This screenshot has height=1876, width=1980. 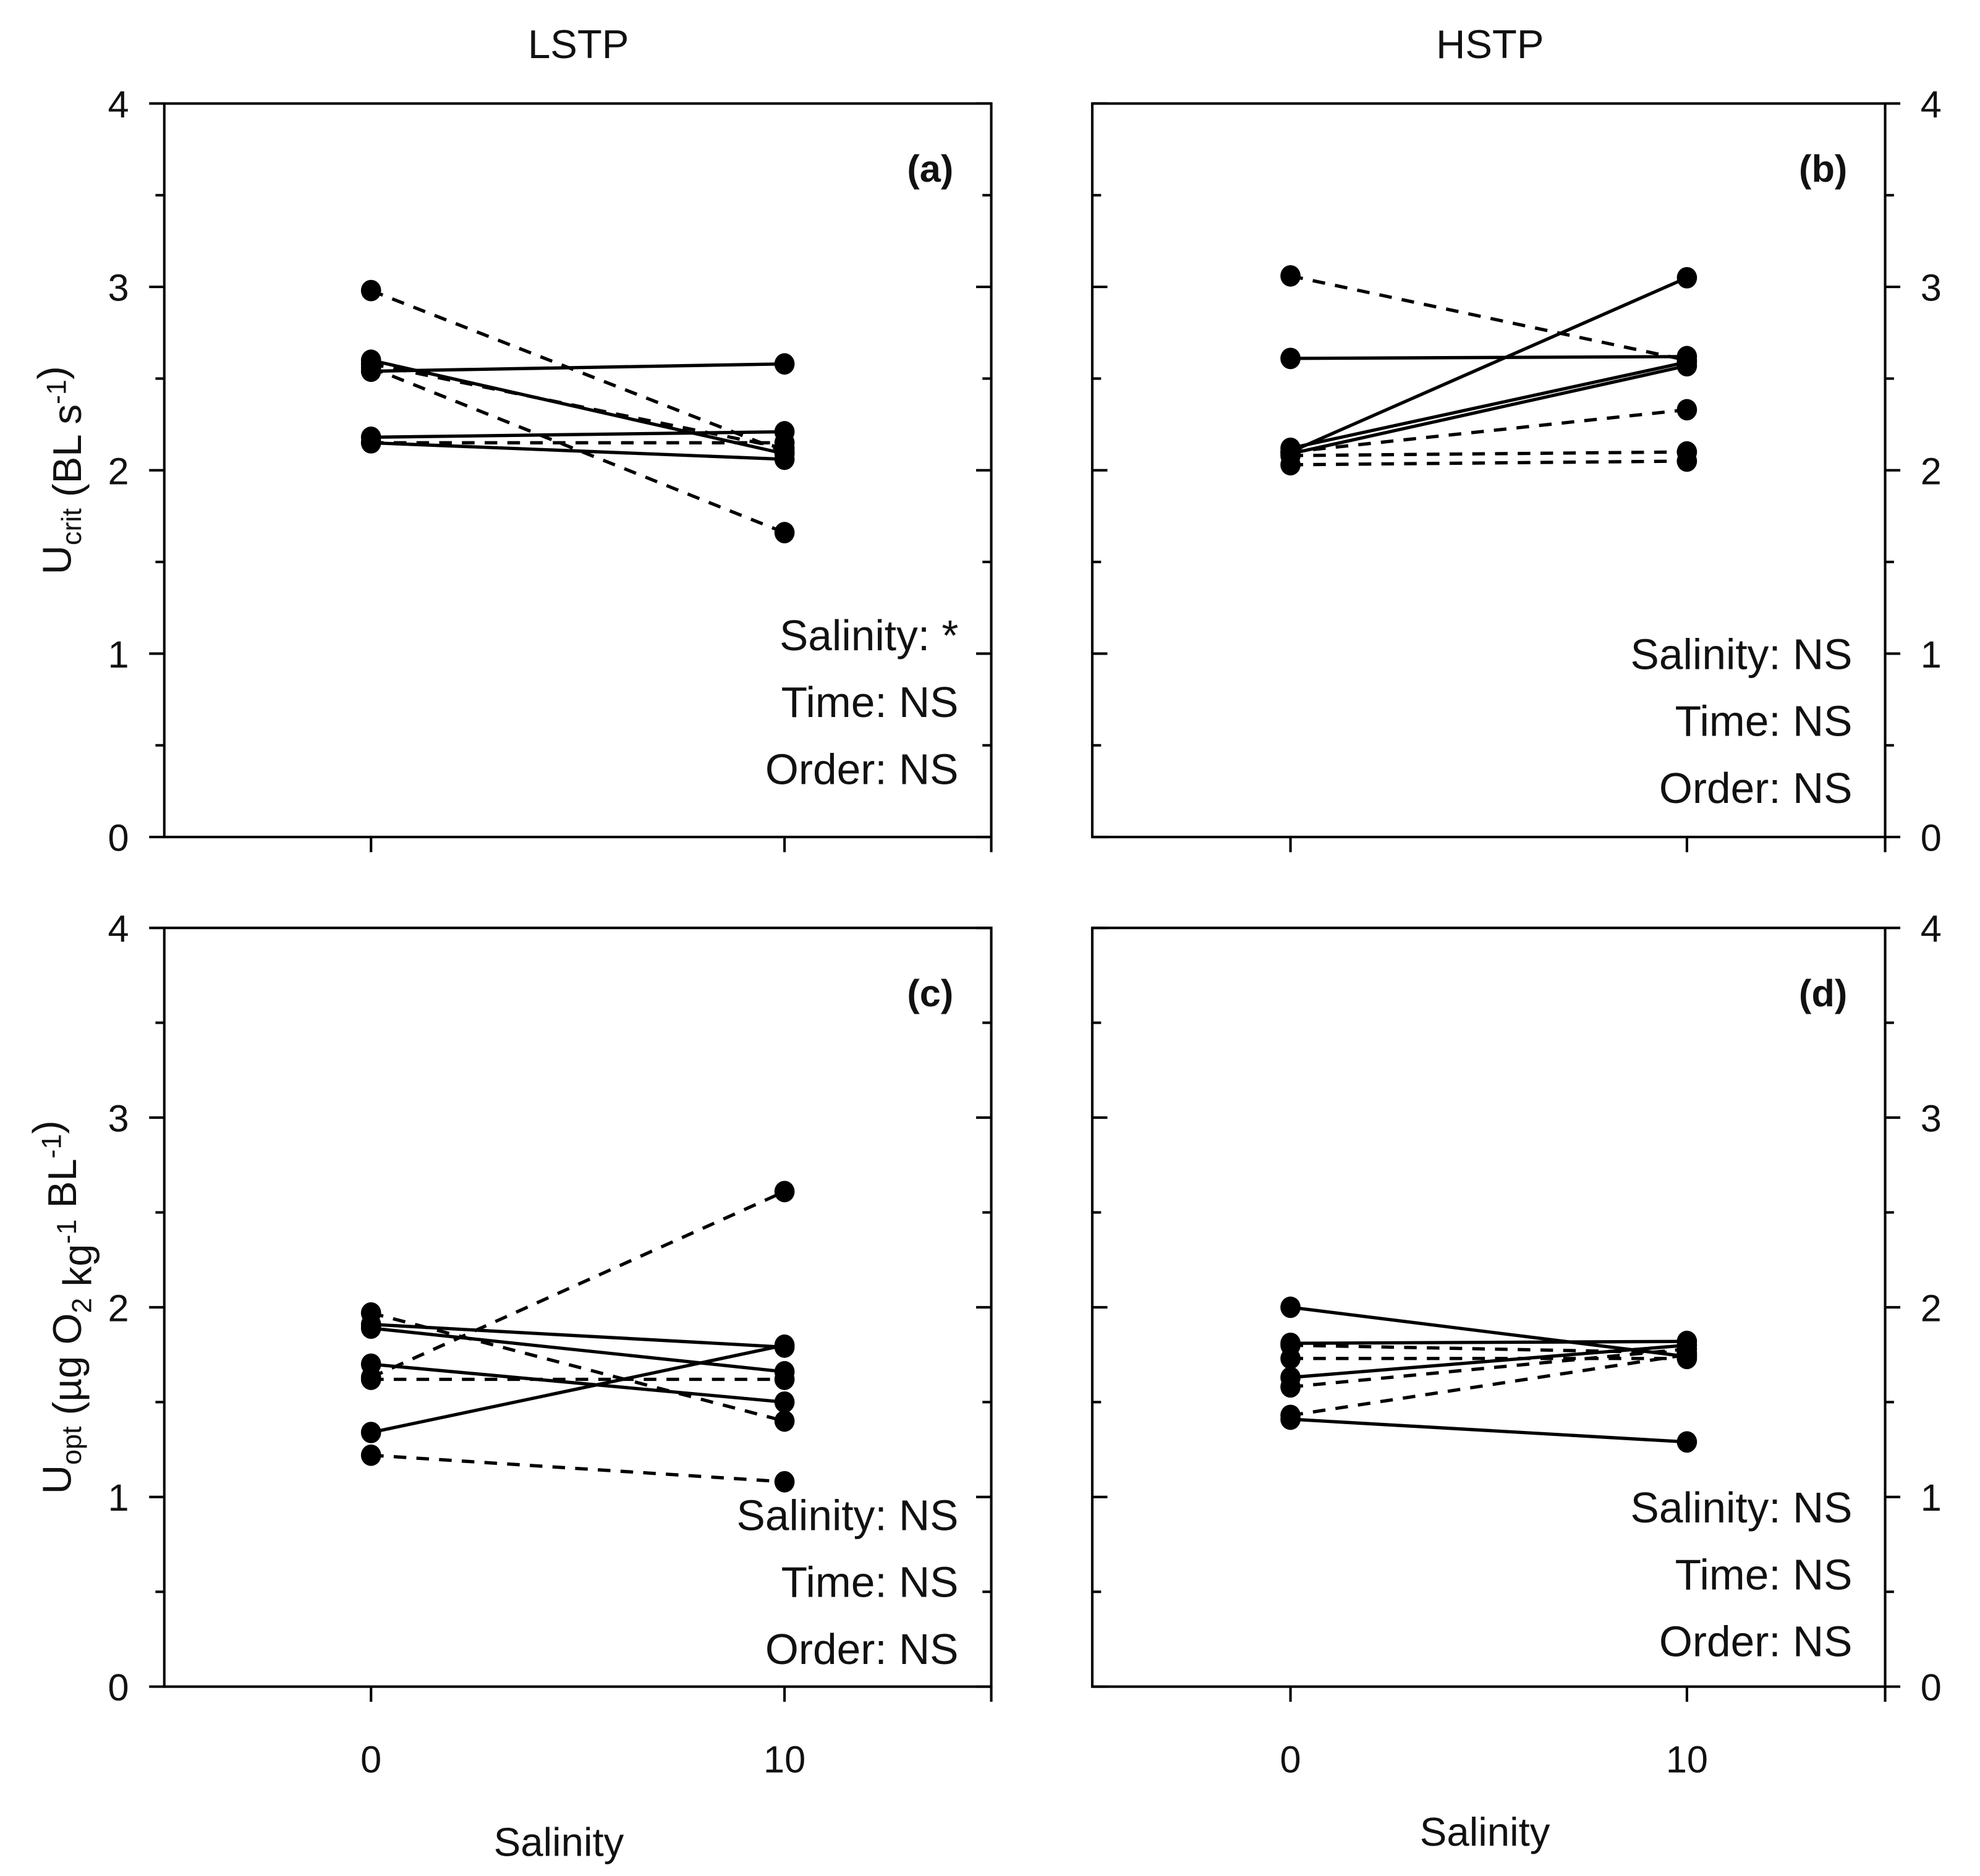 I want to click on y-axis-label: Ucrit (BL s-1), so click(x=59, y=470).